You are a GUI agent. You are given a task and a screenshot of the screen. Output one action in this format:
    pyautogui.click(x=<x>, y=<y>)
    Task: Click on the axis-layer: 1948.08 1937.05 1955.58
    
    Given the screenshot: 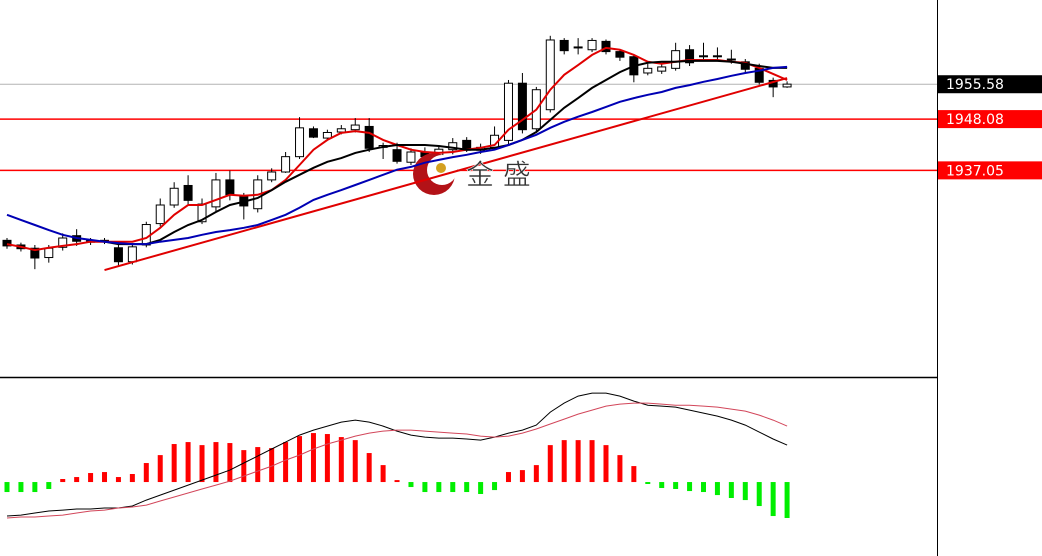 What is the action you would take?
    pyautogui.click(x=990, y=127)
    